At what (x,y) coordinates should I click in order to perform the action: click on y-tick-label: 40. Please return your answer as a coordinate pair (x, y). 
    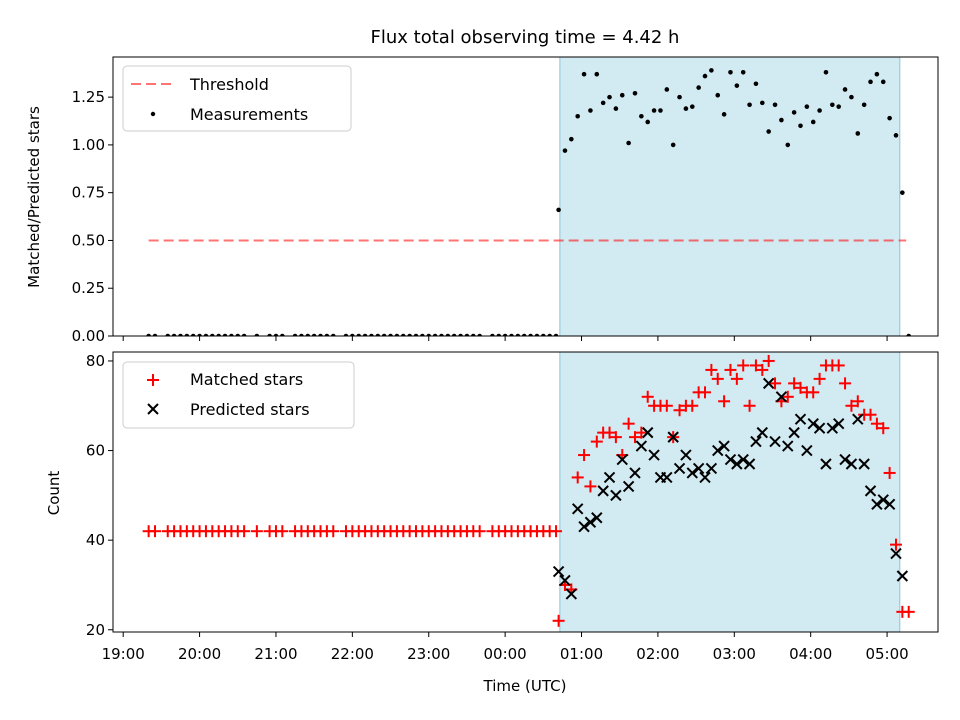
    Looking at the image, I should click on (95, 540).